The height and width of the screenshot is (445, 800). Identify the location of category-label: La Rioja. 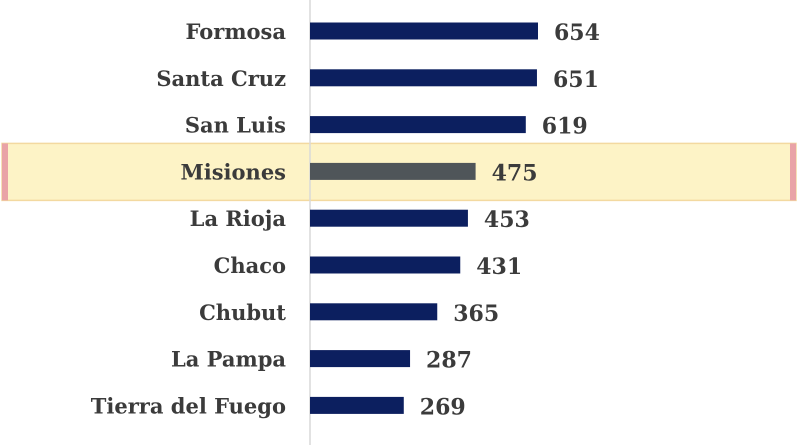
(238, 218).